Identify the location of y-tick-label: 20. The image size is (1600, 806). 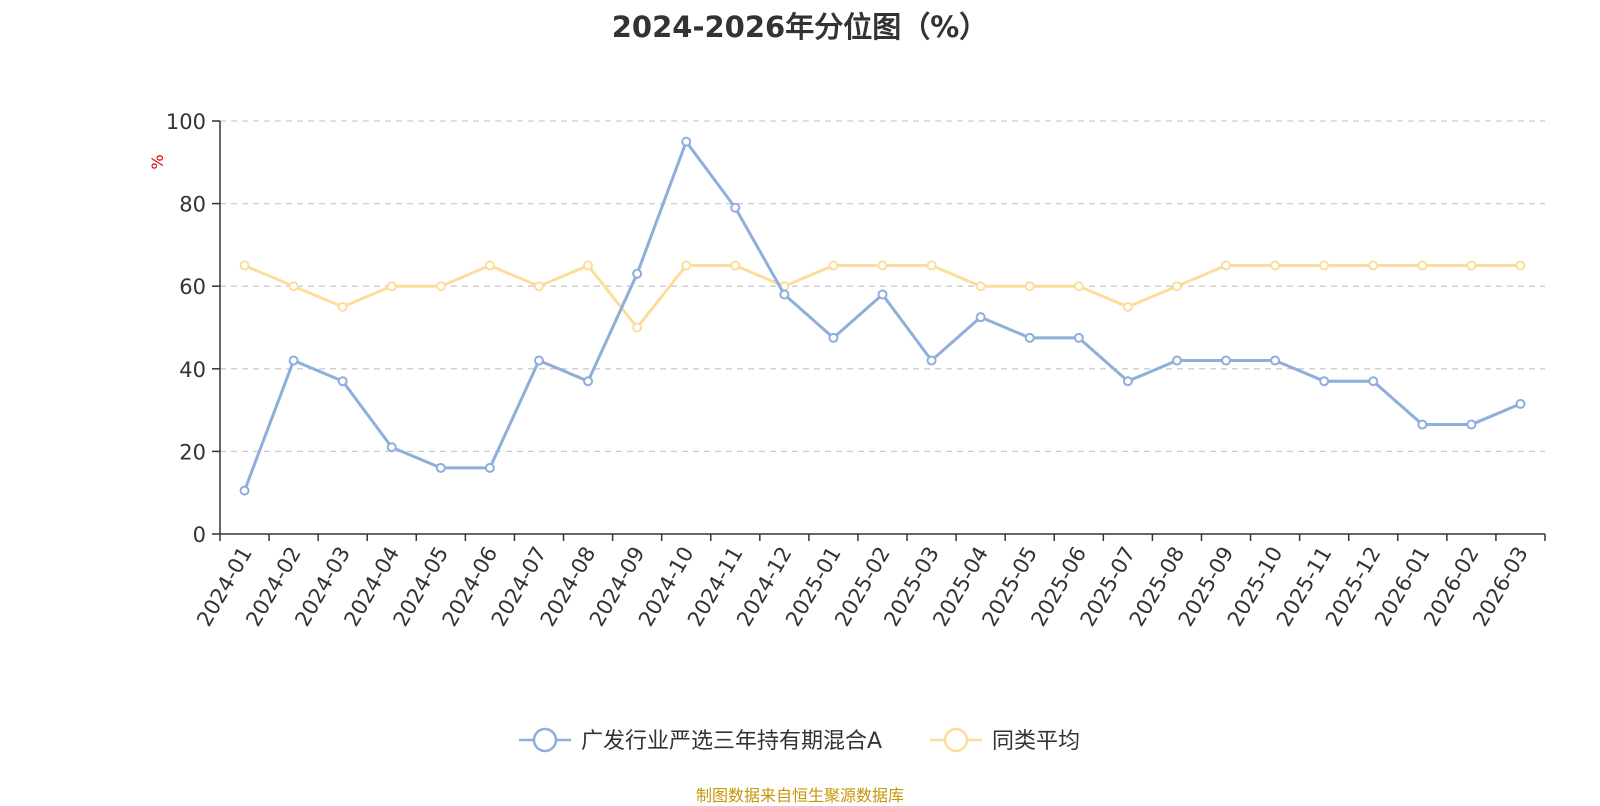
(192, 452).